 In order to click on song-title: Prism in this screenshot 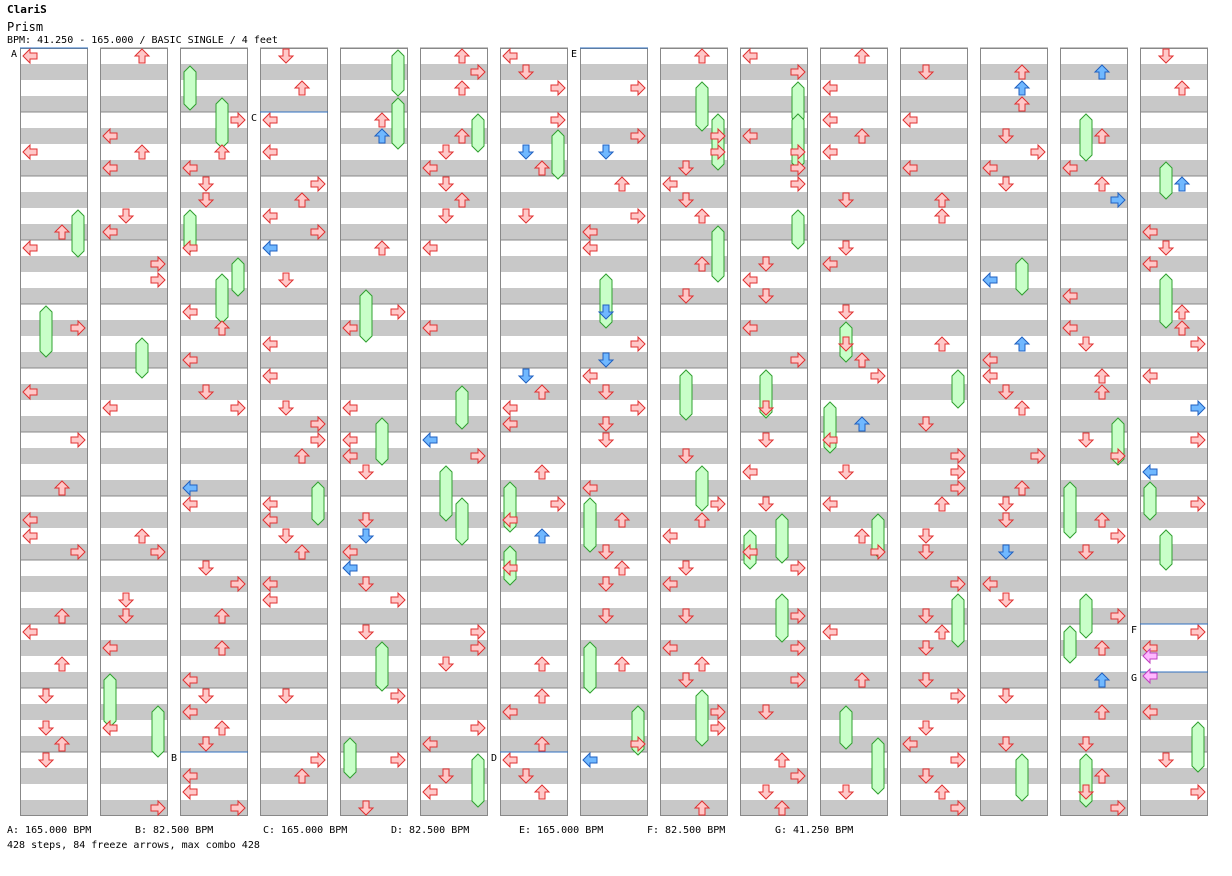, I will do `click(25, 27)`.